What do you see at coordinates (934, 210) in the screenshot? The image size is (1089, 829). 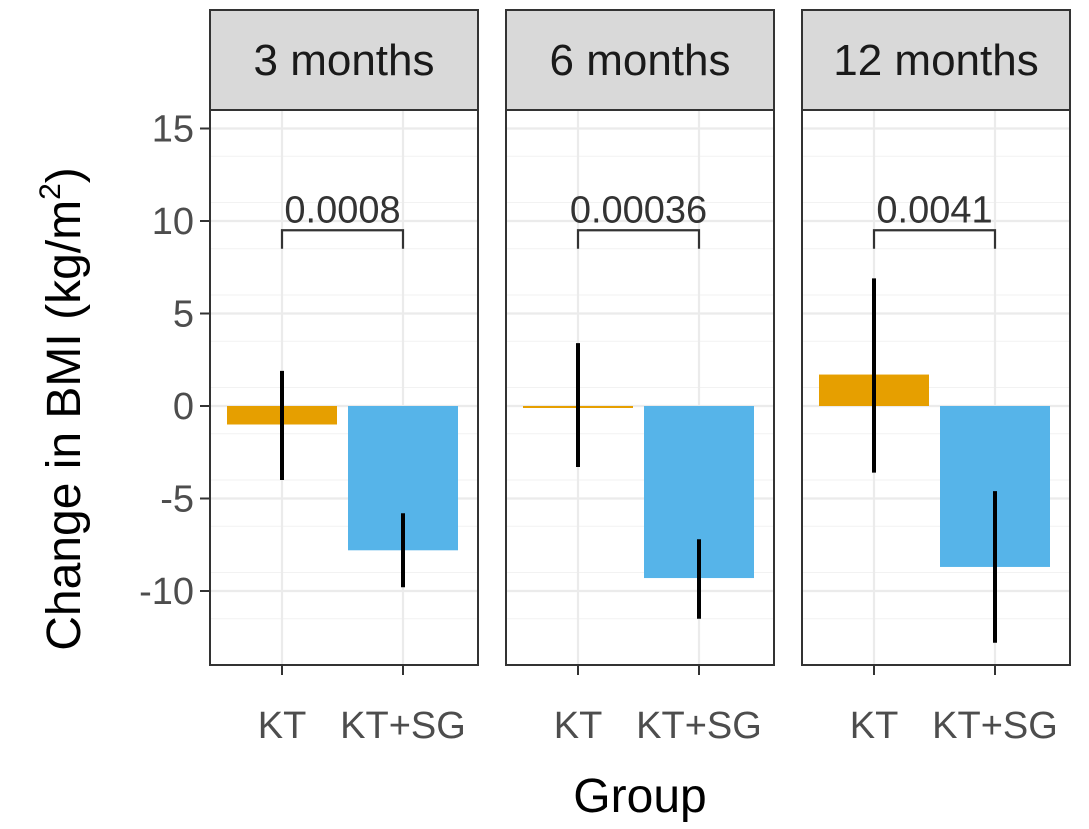 I see `p-value-label: 0.0041` at bounding box center [934, 210].